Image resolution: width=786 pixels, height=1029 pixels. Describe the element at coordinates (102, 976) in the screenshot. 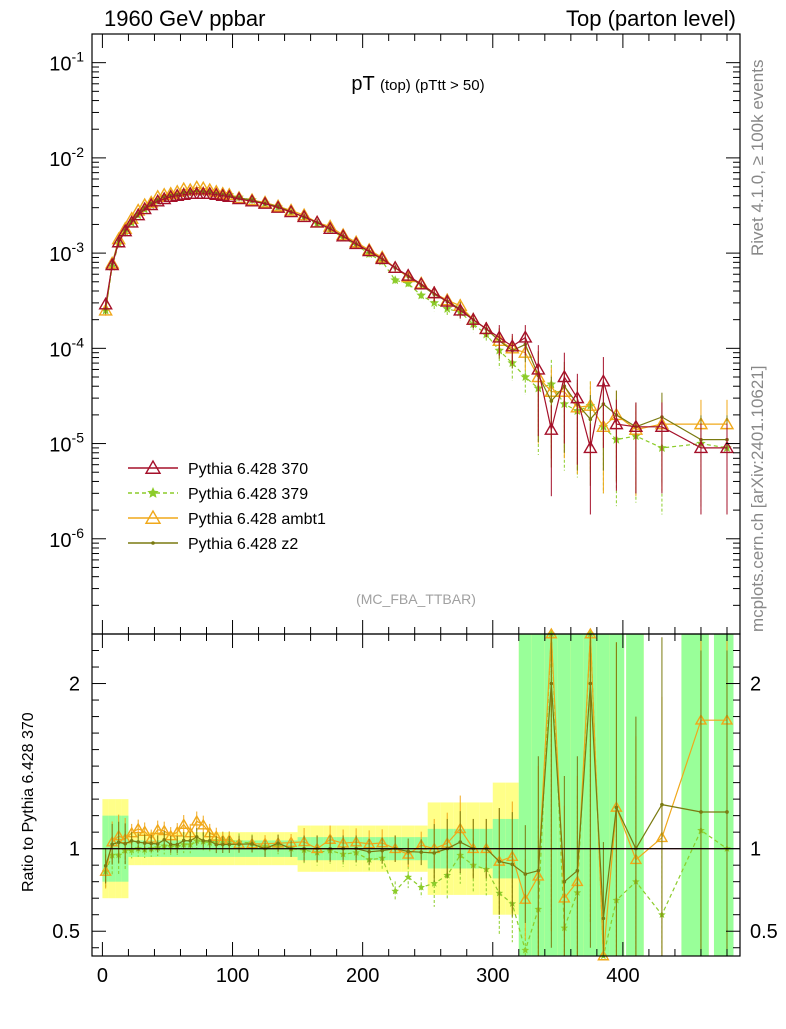

I see `x-tick-label: 0` at that location.